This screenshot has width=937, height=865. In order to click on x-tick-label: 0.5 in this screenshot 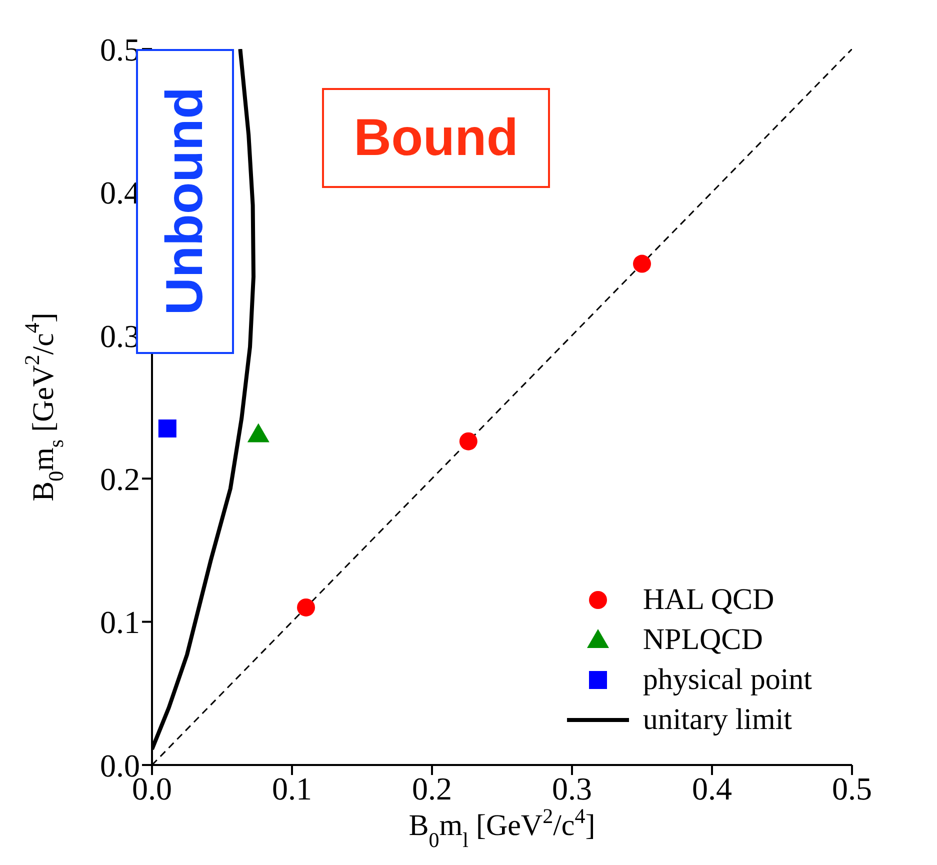, I will do `click(852, 788)`.